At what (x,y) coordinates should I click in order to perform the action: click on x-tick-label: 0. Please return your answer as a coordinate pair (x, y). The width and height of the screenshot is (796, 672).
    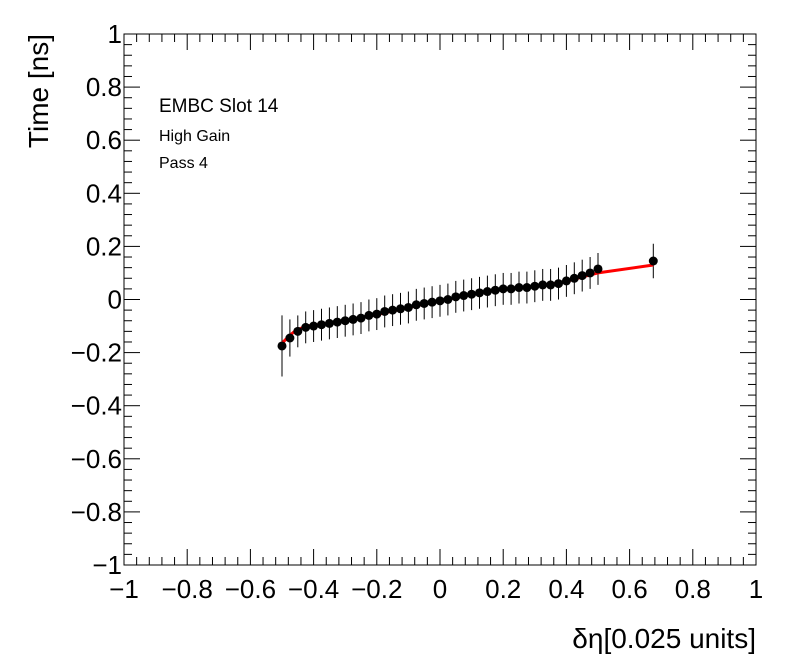
    Looking at the image, I should click on (440, 589).